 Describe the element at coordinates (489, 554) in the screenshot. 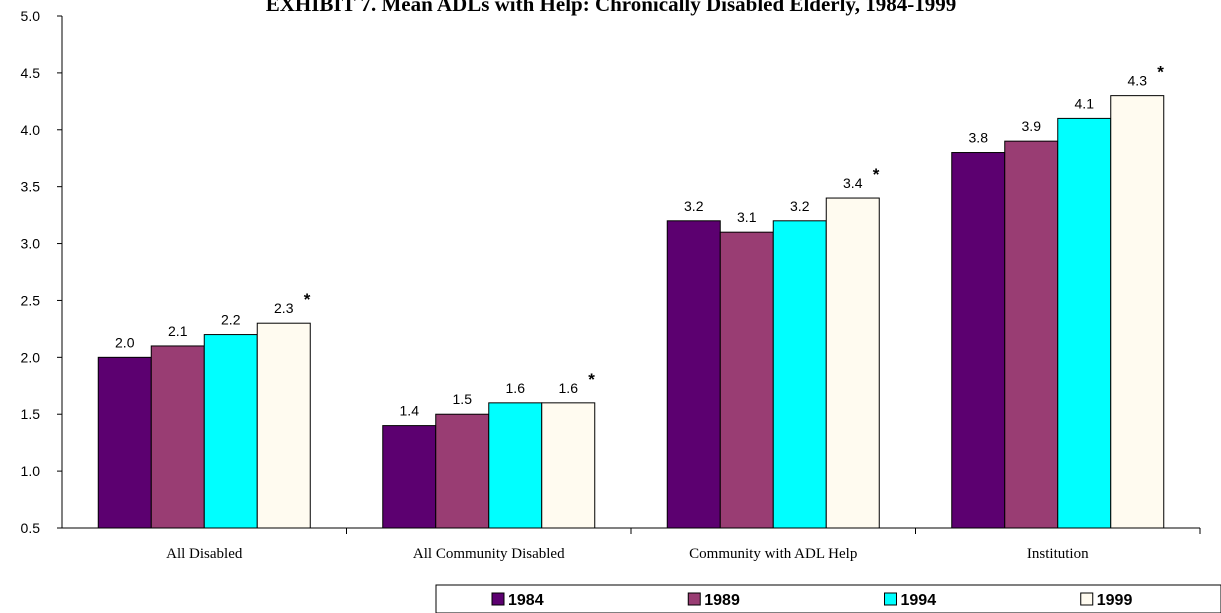

I see `x-category-label: All Community Disabled` at that location.